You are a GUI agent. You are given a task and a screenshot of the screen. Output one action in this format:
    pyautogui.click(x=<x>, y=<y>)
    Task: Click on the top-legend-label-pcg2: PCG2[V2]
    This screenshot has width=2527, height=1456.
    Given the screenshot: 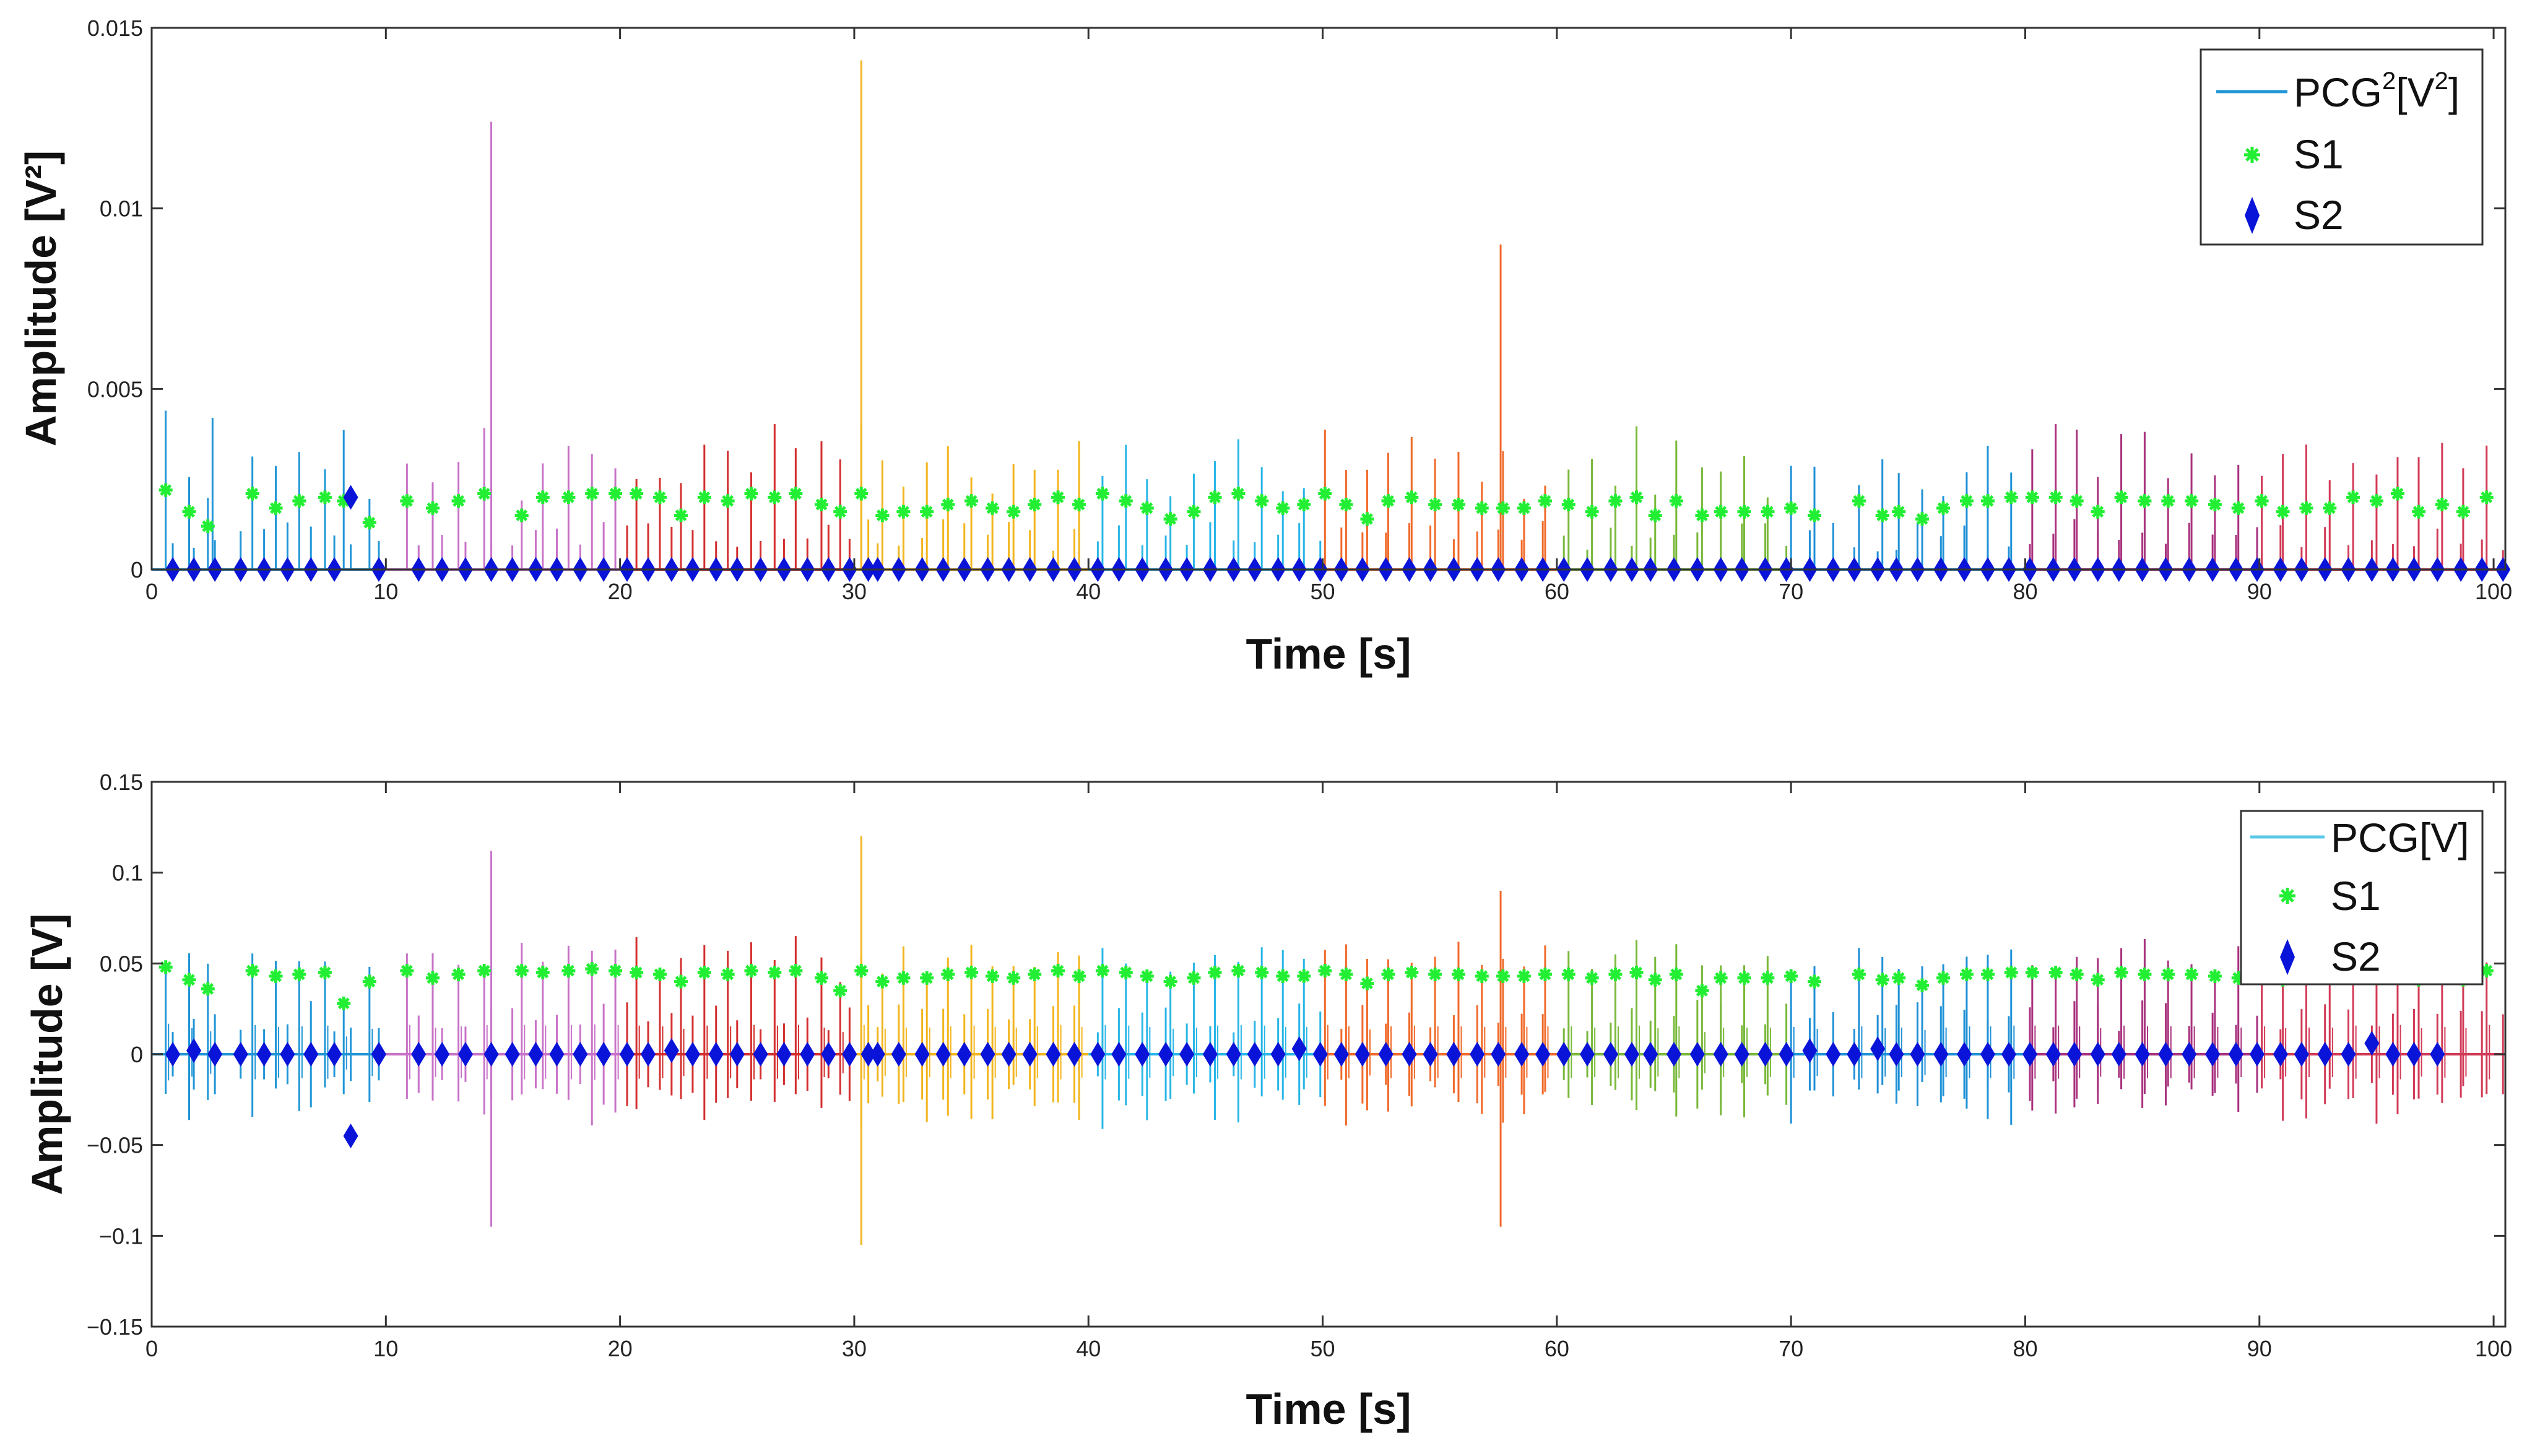 What is the action you would take?
    pyautogui.click(x=2377, y=91)
    